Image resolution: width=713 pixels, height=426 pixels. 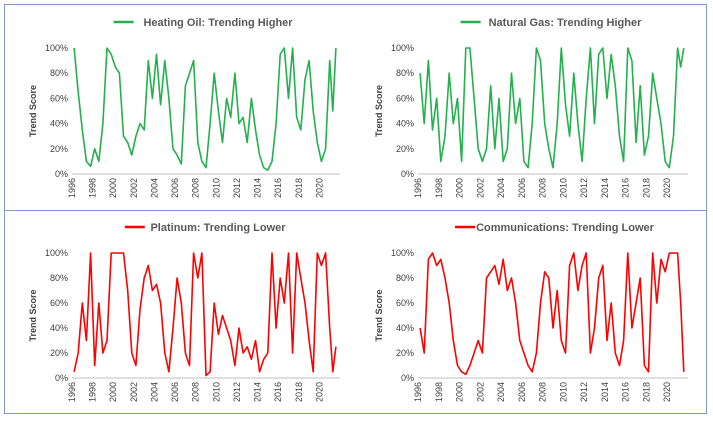 What do you see at coordinates (565, 228) in the screenshot?
I see `chart-title: Communications: Trending Lower` at bounding box center [565, 228].